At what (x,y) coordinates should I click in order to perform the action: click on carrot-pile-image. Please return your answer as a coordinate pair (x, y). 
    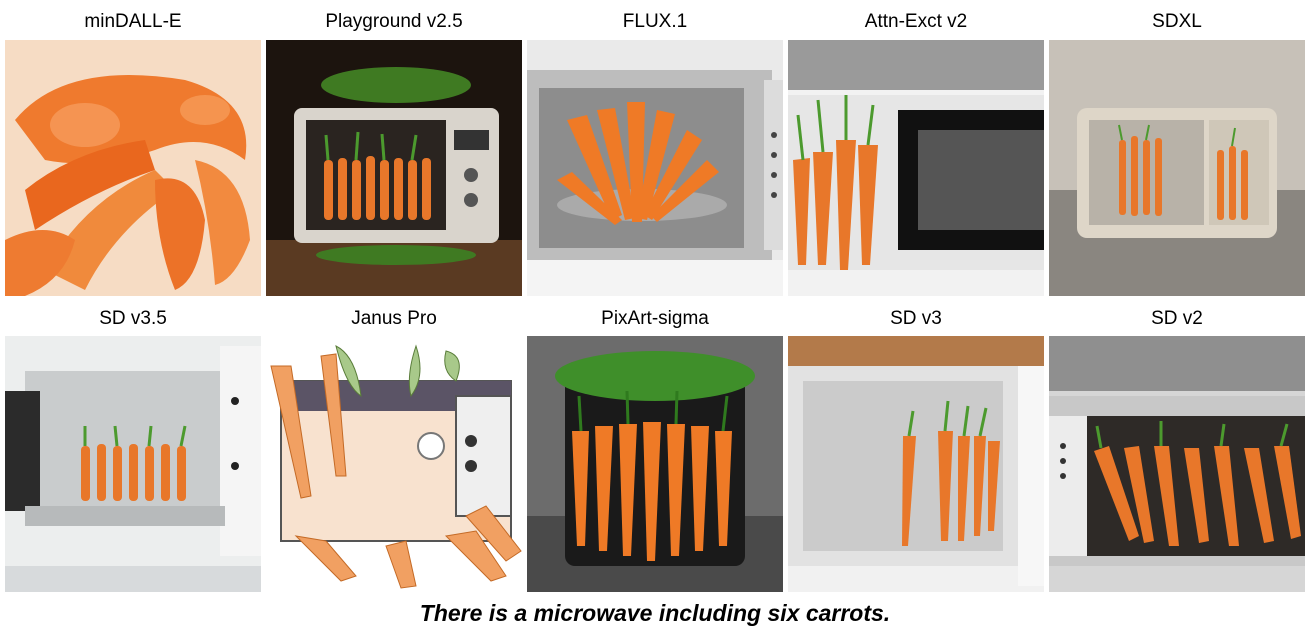
    Looking at the image, I should click on (133, 168).